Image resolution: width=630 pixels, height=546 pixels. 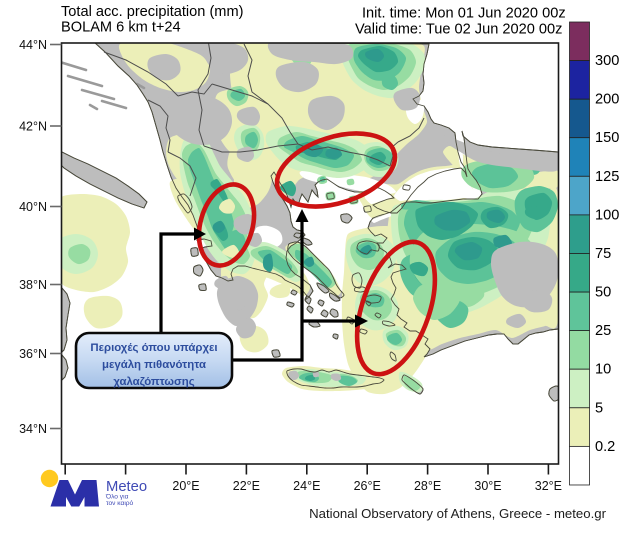 I want to click on svg-text: 150, so click(x=607, y=138).